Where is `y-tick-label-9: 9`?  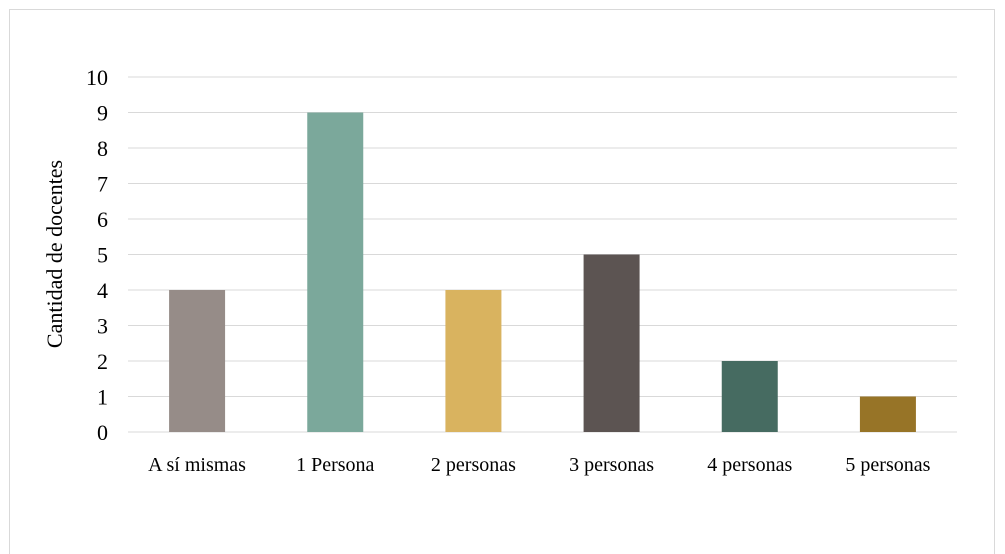
y-tick-label-9: 9 is located at coordinates (102, 113).